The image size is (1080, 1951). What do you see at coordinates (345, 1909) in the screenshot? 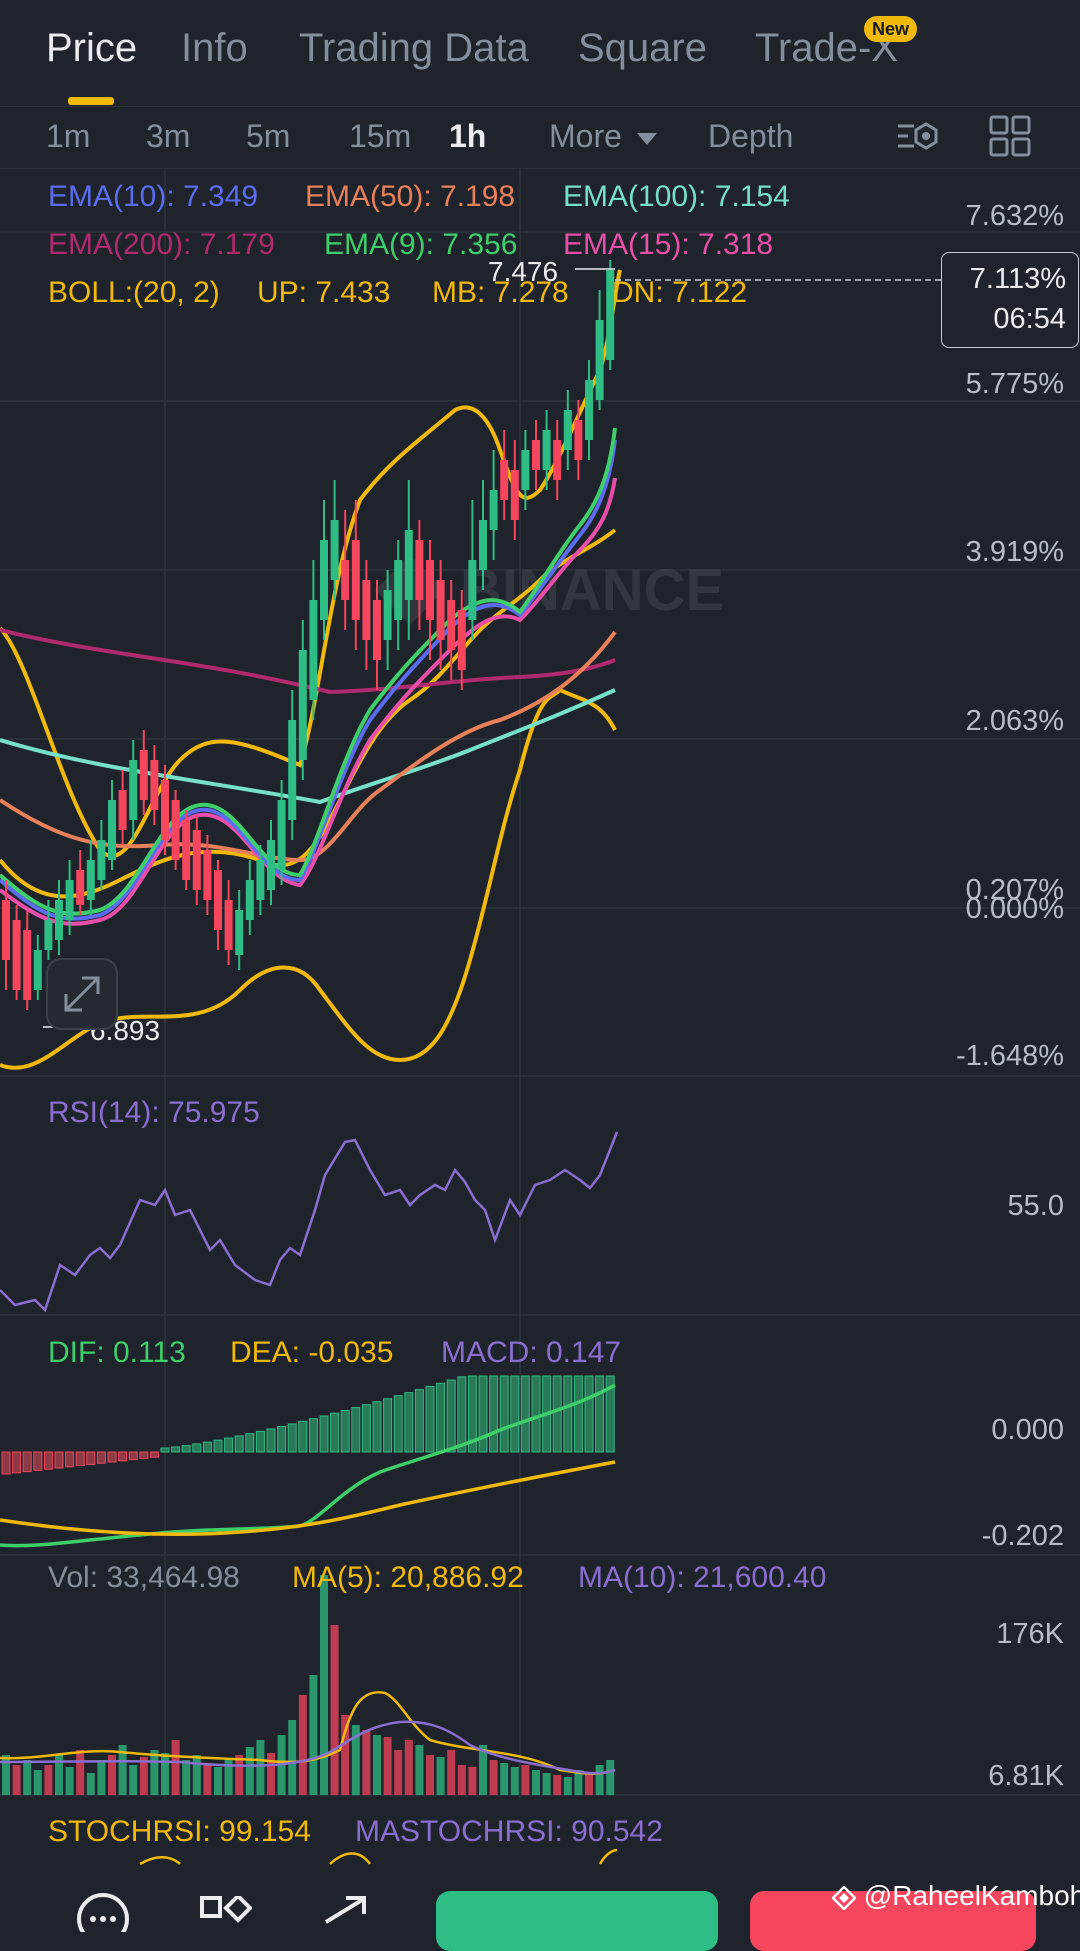
I see `share-arrow-icon` at bounding box center [345, 1909].